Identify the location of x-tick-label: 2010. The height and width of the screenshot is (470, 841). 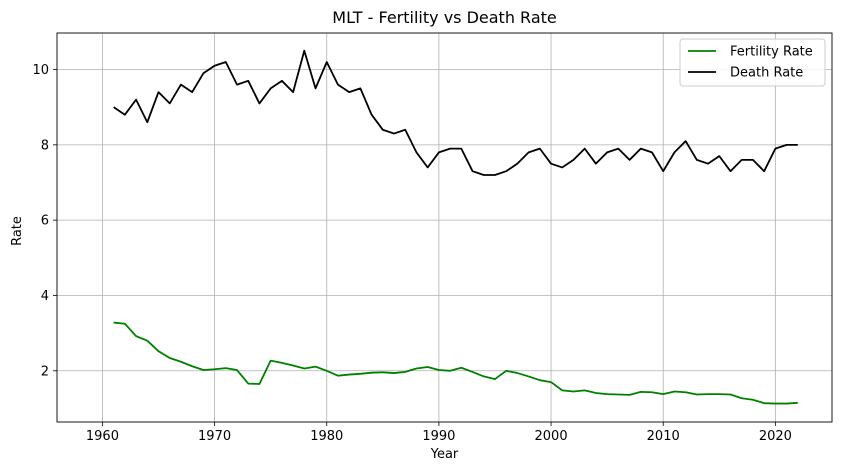
(663, 436).